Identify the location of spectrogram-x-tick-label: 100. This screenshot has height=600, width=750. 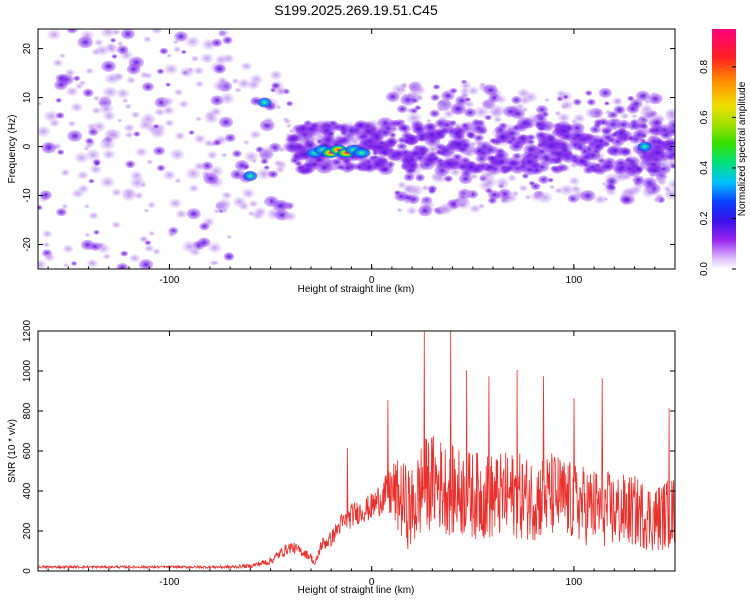
(574, 280).